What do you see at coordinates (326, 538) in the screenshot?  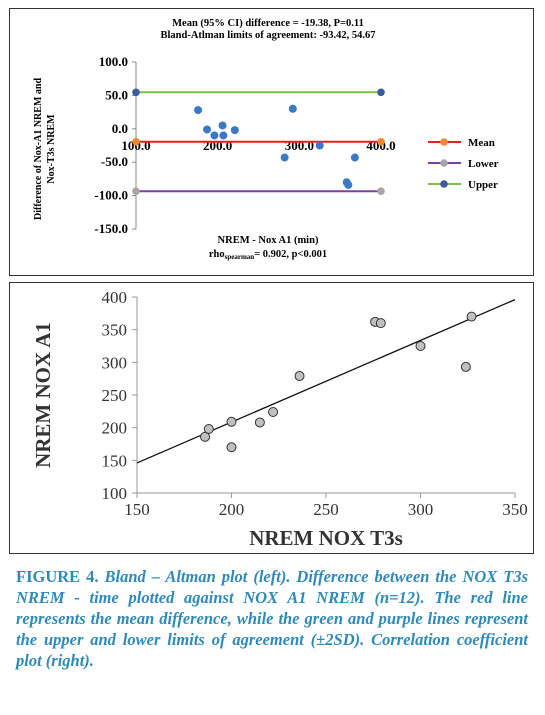 I see `x-axis-label: NREM NOX T3s` at bounding box center [326, 538].